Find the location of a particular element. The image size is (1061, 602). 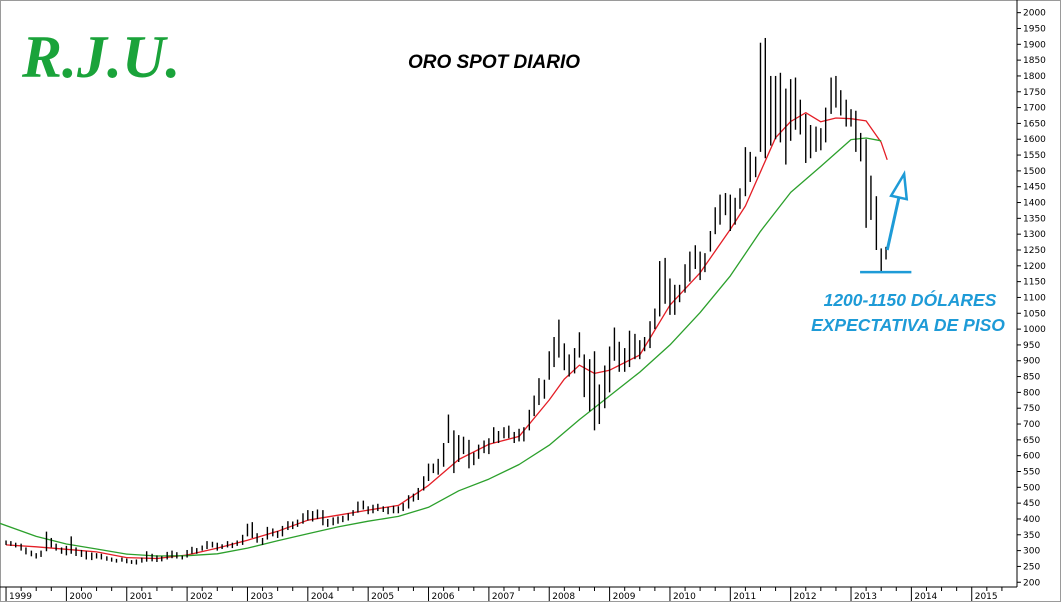

y-tick-label: 850 is located at coordinates (1031, 378).